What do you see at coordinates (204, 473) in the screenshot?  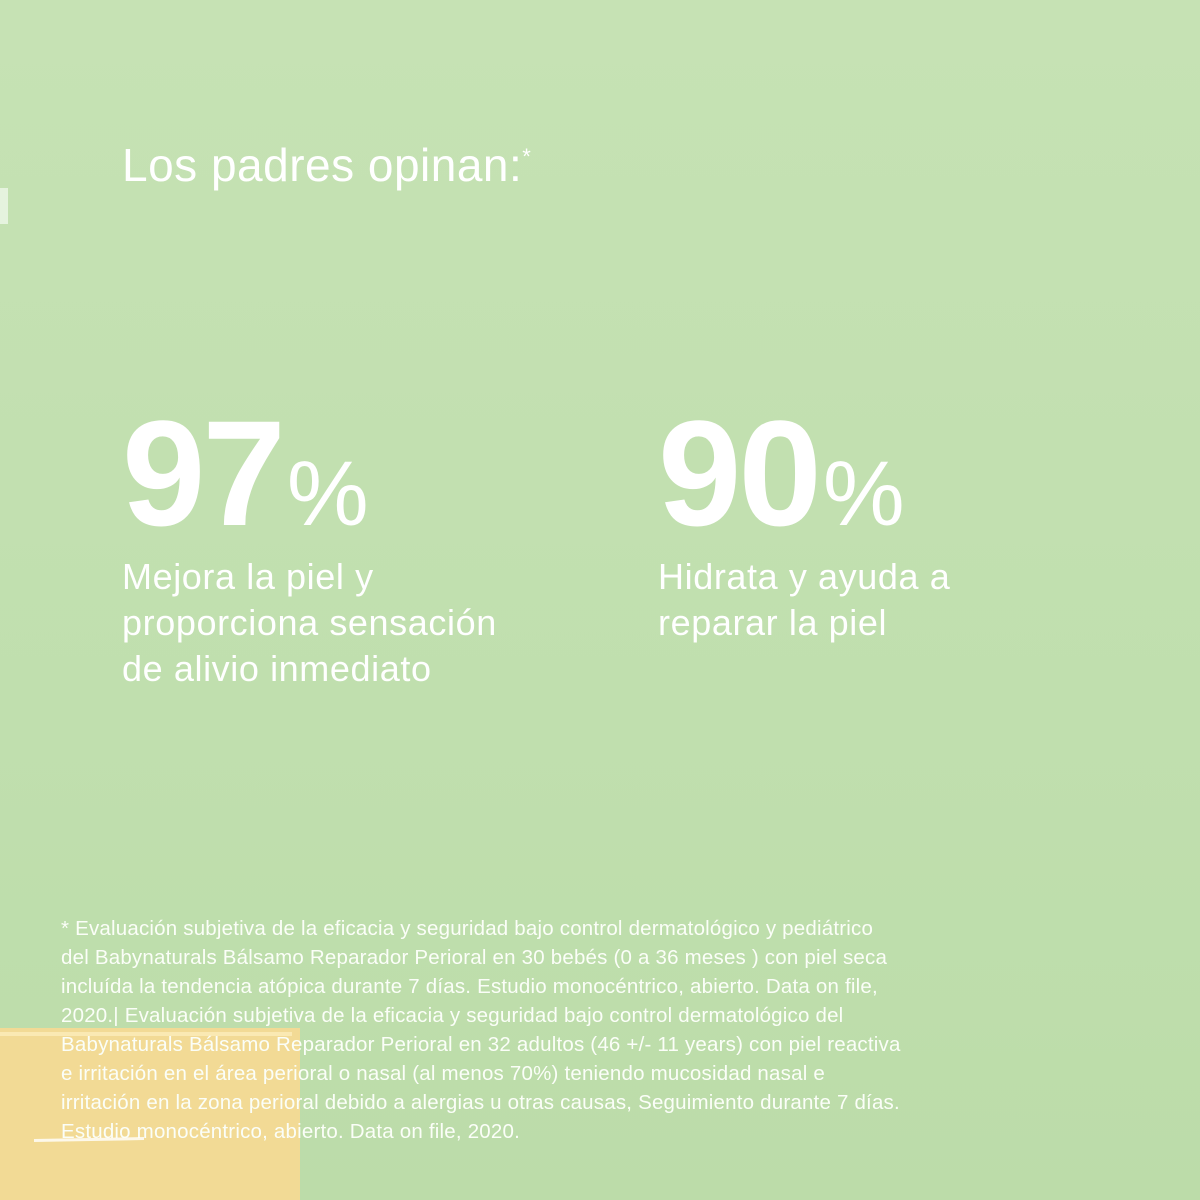 I see `stat-value: 97` at bounding box center [204, 473].